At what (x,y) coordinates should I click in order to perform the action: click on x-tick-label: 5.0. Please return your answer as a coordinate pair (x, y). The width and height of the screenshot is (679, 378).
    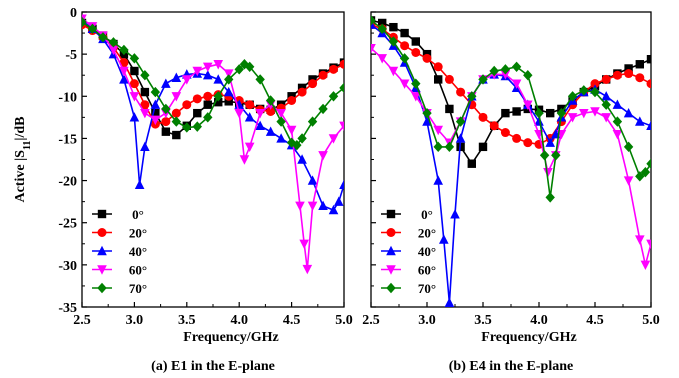
    Looking at the image, I should click on (651, 320).